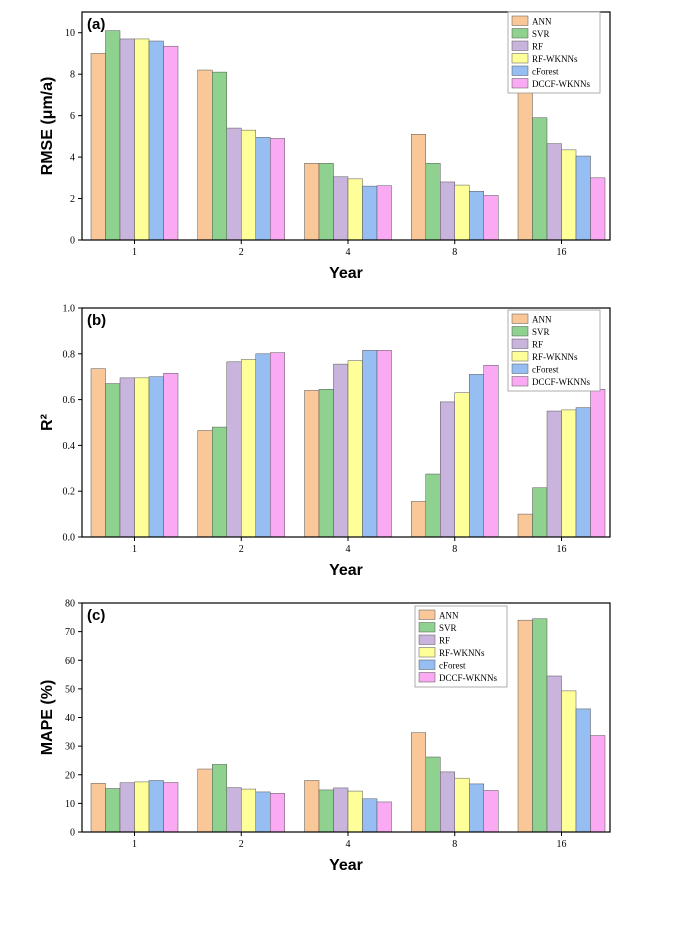  Describe the element at coordinates (69, 446) in the screenshot. I see `y-tick-label: 0.4` at that location.